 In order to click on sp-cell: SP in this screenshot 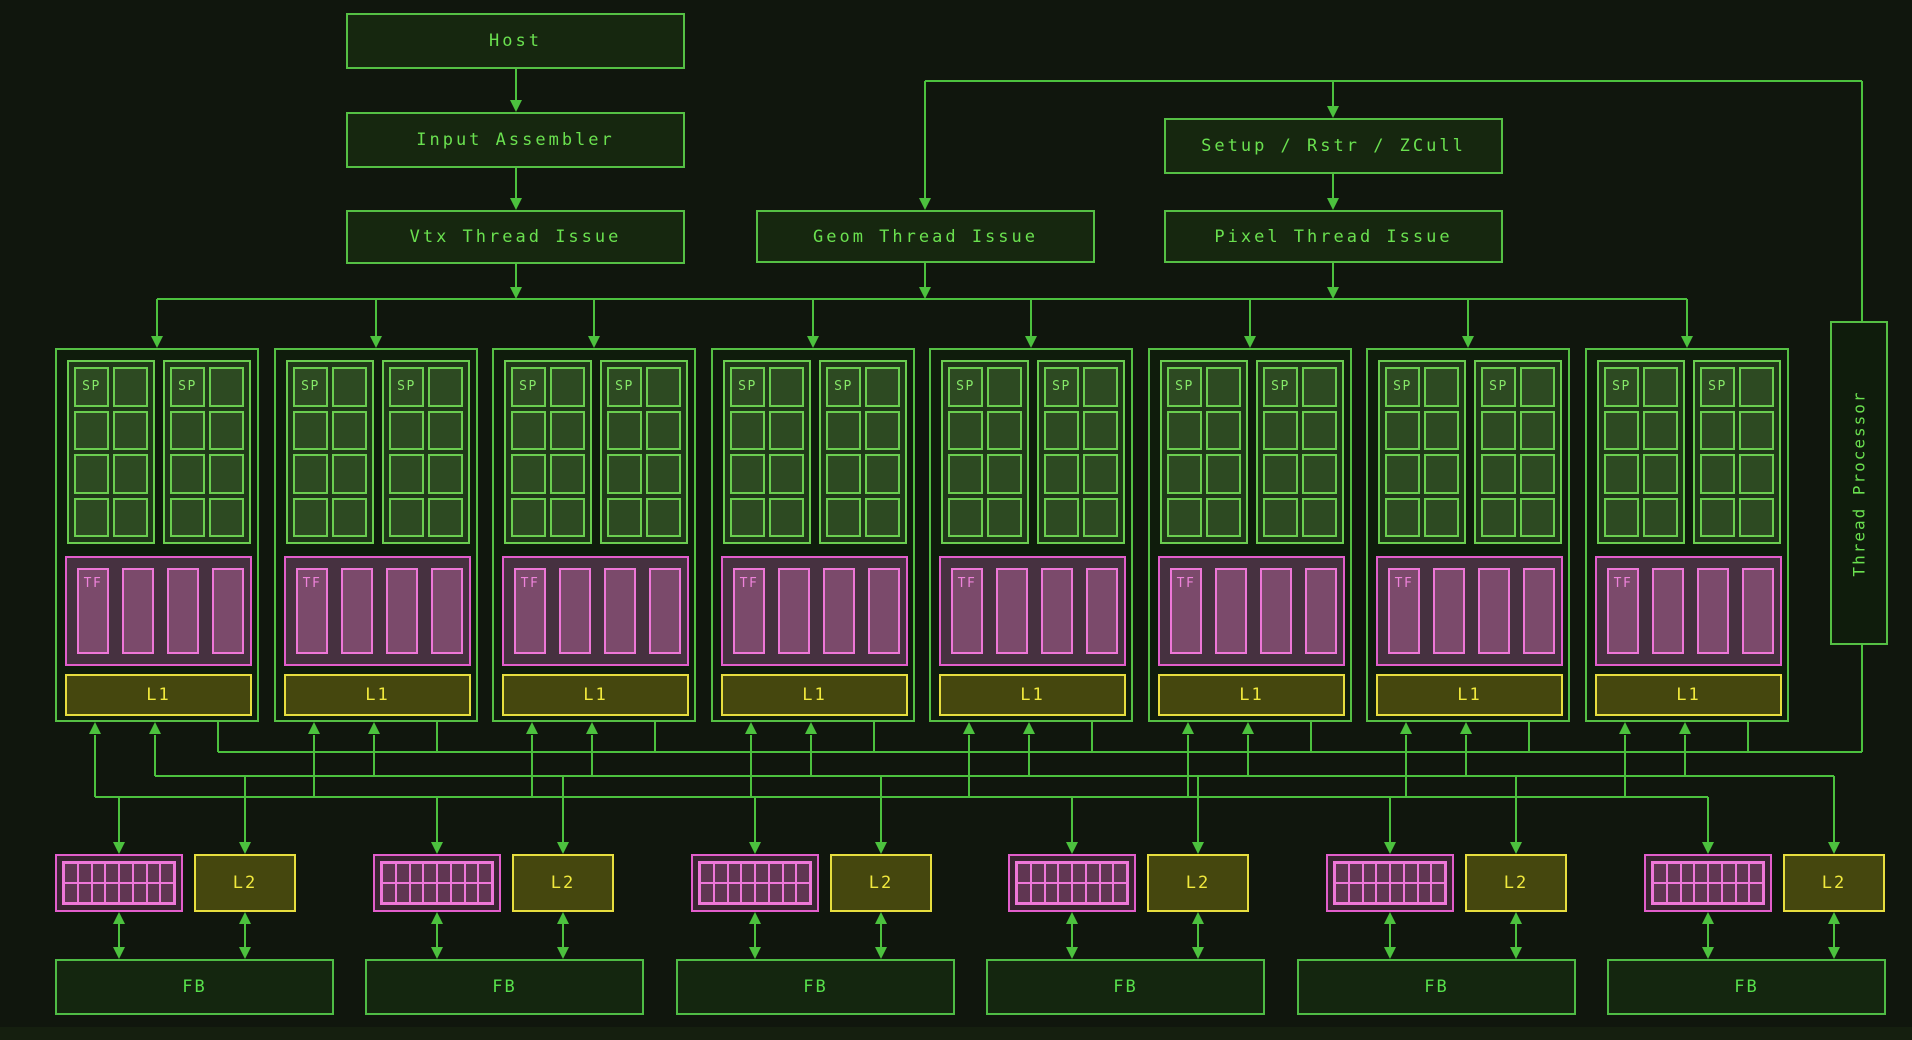, I will do `click(406, 387)`.